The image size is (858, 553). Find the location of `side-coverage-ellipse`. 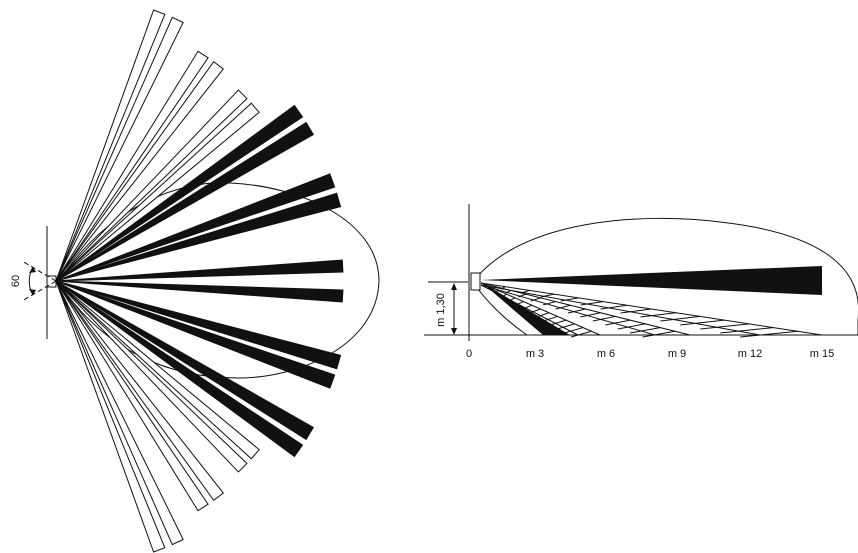

side-coverage-ellipse is located at coordinates (665, 276).